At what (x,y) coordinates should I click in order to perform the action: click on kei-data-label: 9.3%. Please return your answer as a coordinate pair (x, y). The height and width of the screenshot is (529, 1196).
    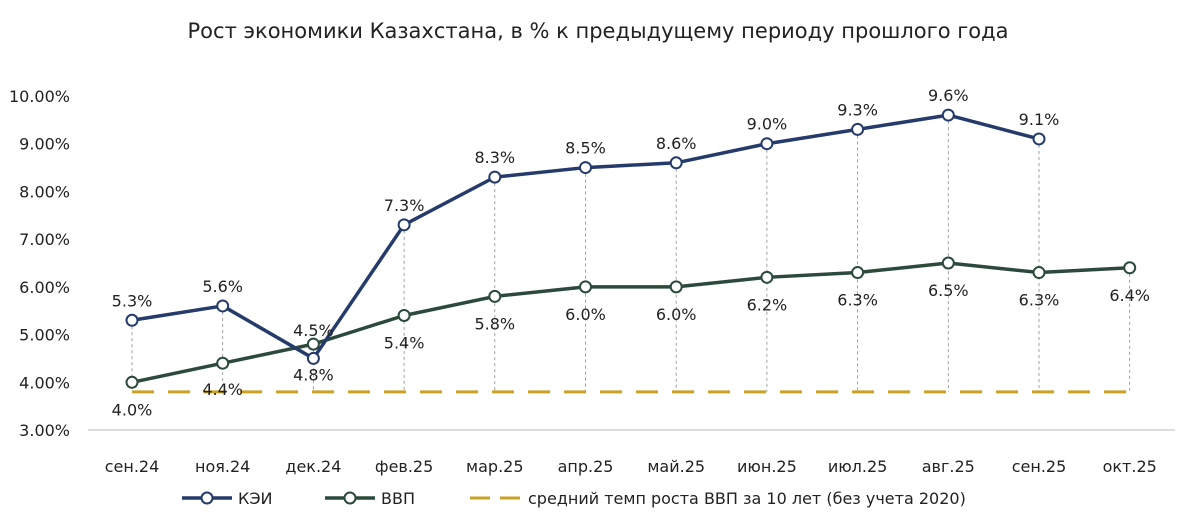
    Looking at the image, I should click on (857, 109).